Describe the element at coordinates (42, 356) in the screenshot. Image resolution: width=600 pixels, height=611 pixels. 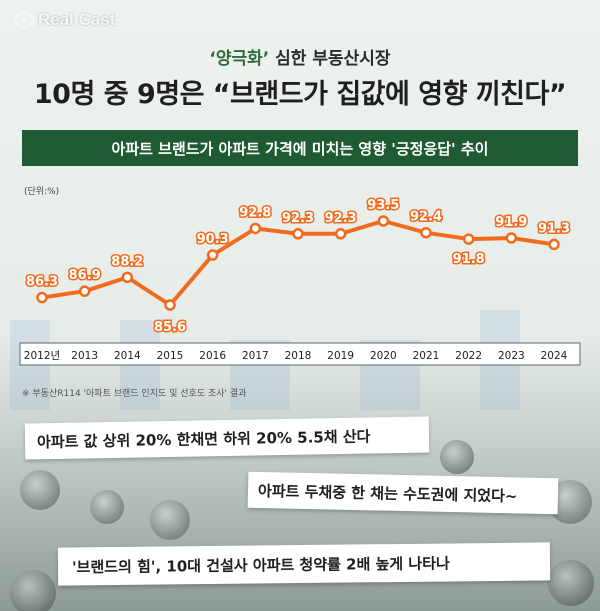
I see `x-tick-label: 2012년` at that location.